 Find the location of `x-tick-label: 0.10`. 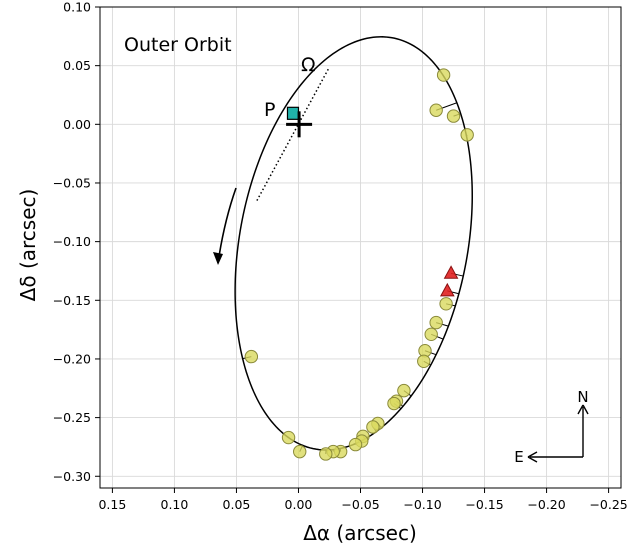

x-tick-label: 0.10 is located at coordinates (175, 504).